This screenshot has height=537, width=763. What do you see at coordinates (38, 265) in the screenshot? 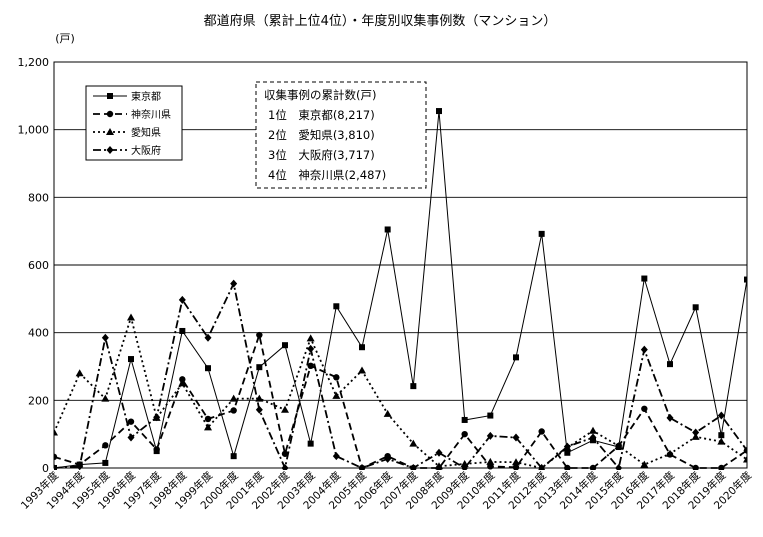
I see `y-tick-label: 600` at bounding box center [38, 265].